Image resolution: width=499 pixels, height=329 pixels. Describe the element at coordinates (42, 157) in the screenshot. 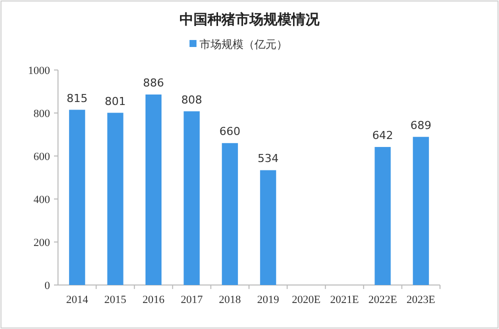

I see `y-tick-label: 600` at that location.